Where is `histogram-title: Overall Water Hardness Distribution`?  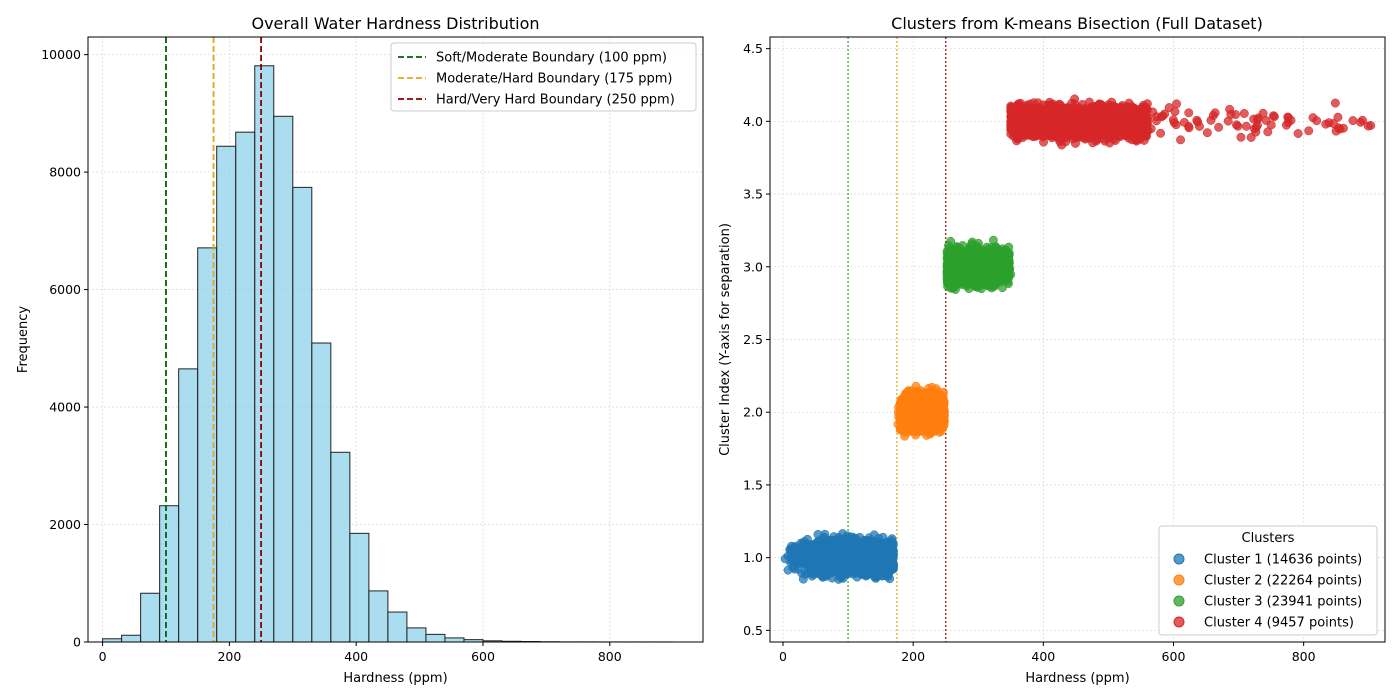
histogram-title: Overall Water Hardness Distribution is located at coordinates (395, 23).